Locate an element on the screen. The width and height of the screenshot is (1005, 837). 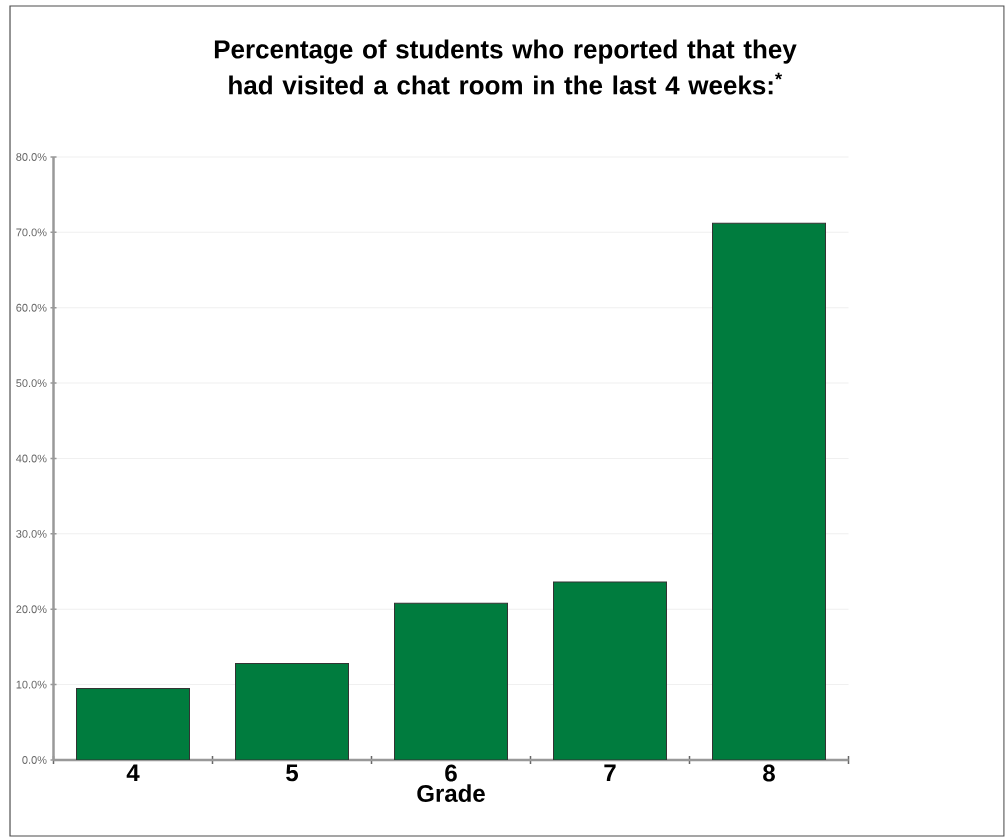
y-tick-label: 80.0% is located at coordinates (31, 157).